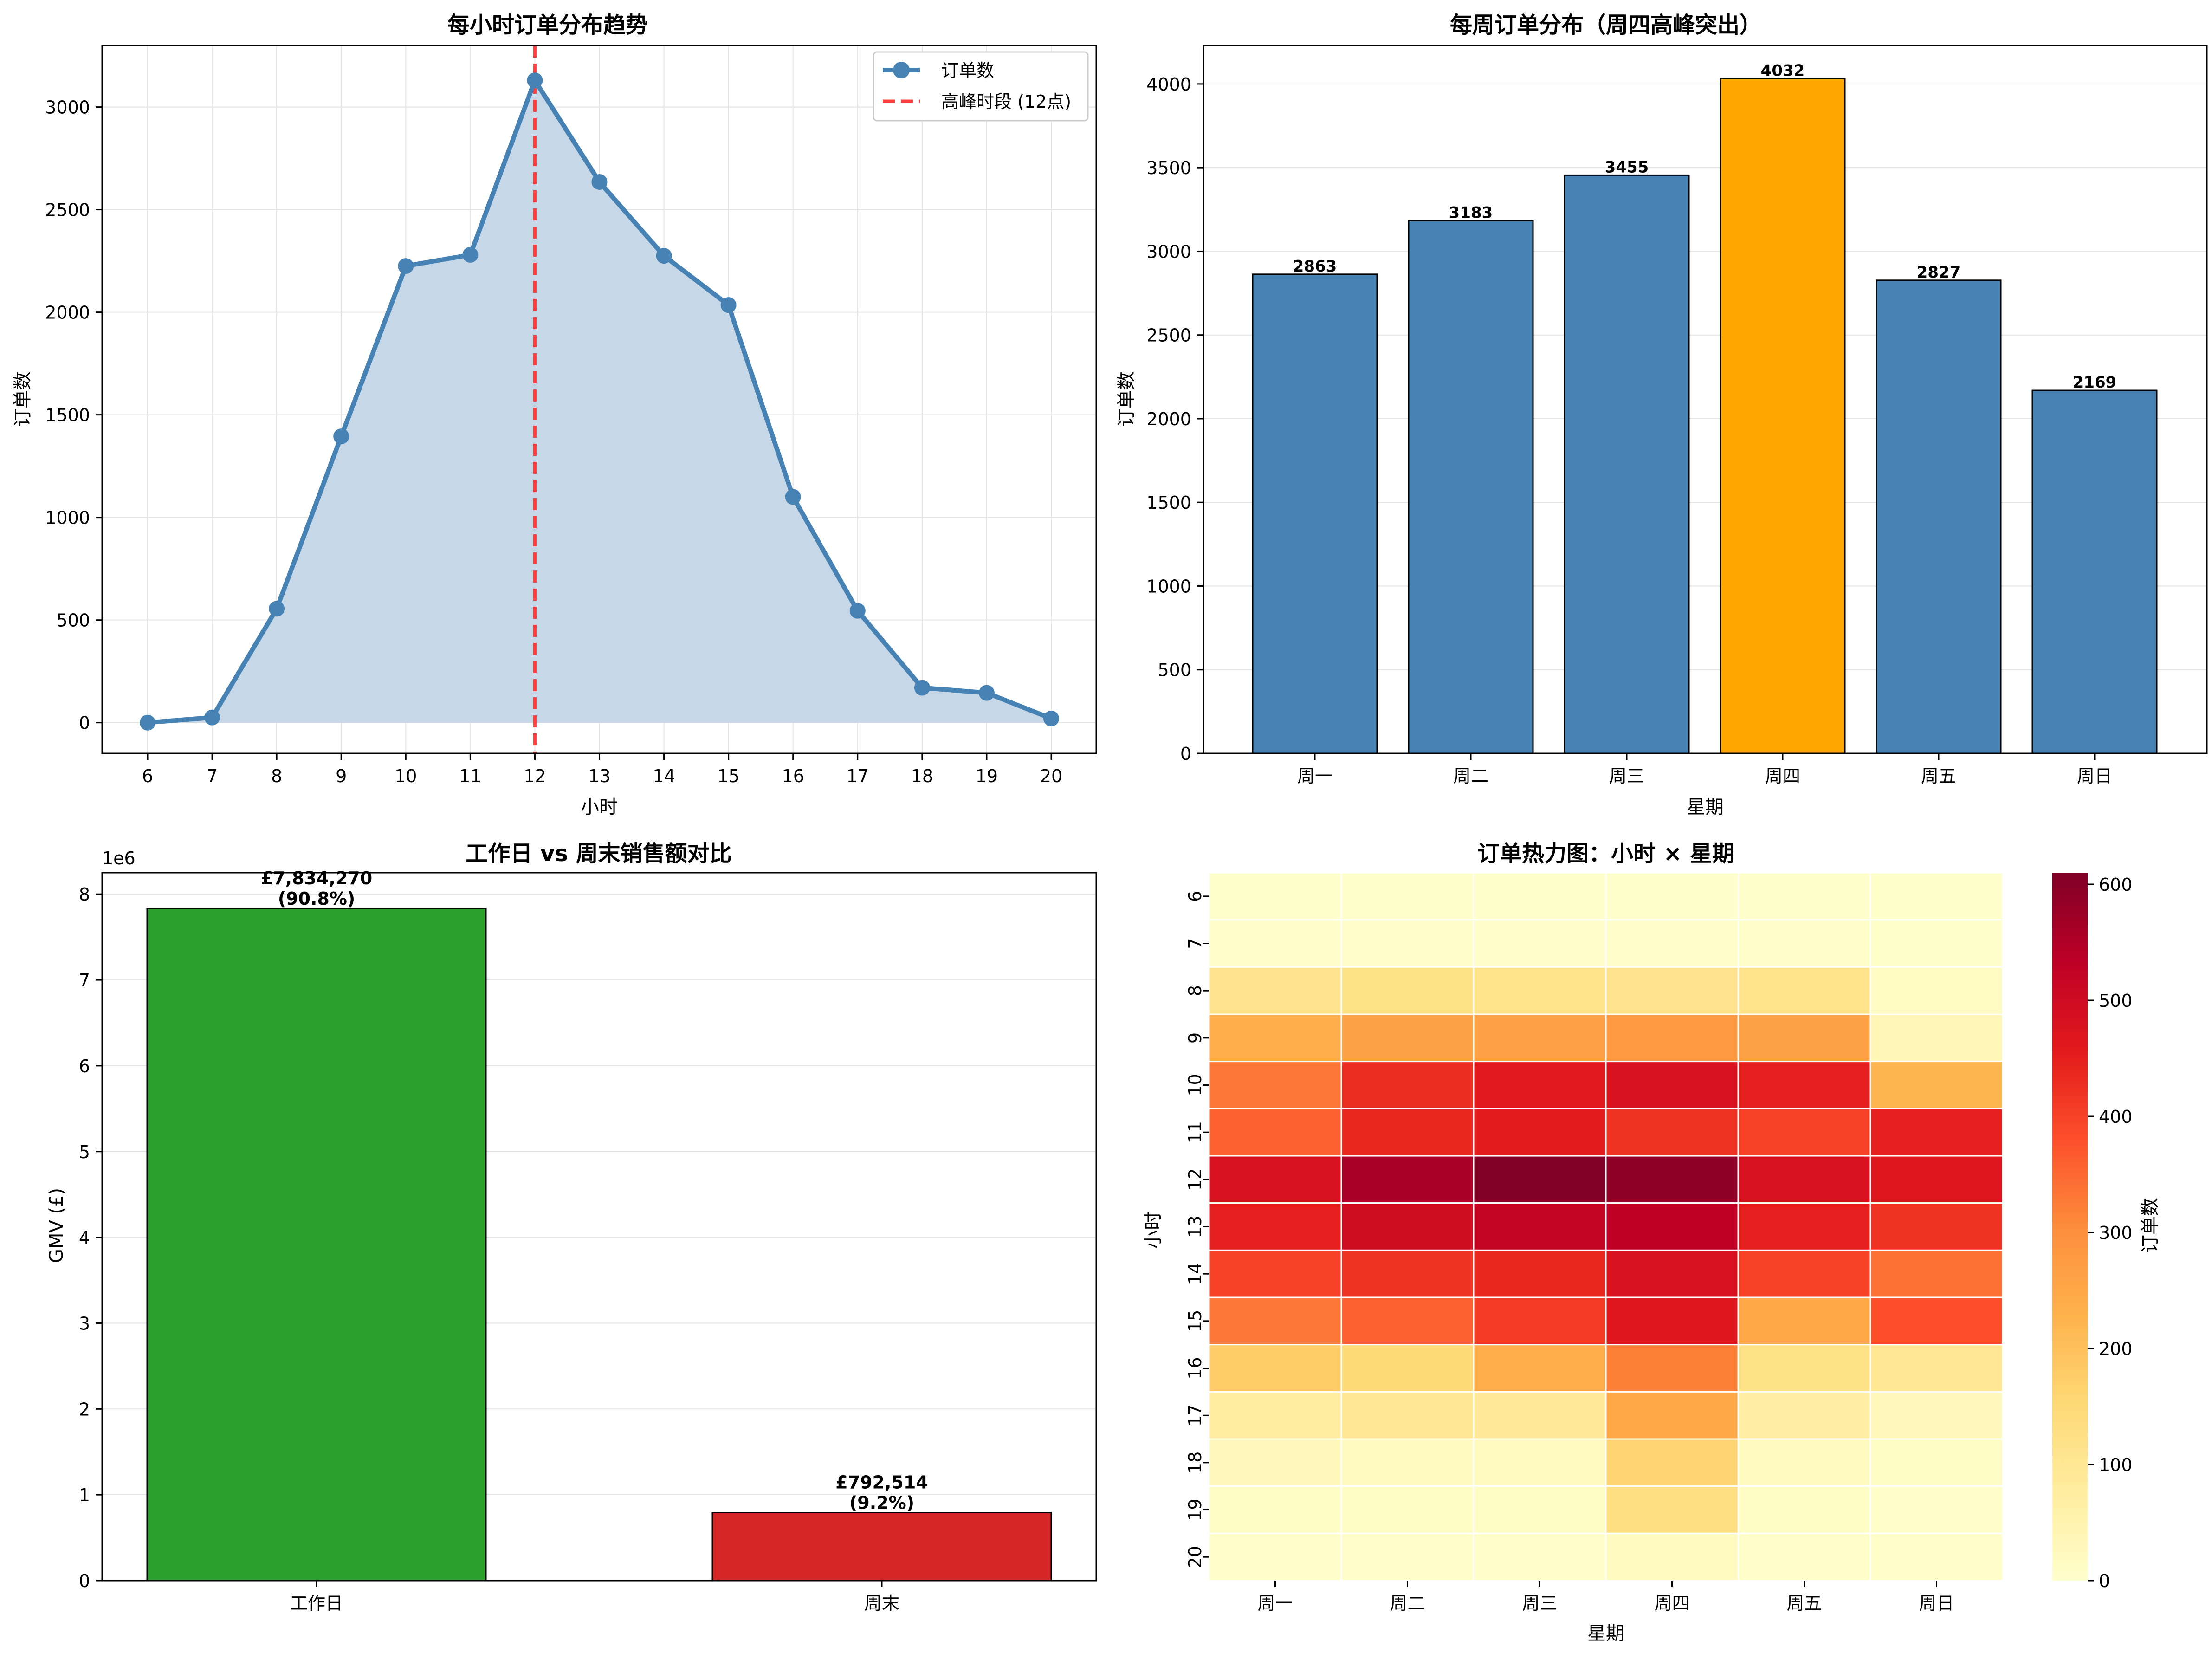 The image size is (2212, 1653). Describe the element at coordinates (90, 1237) in the screenshot. I see `y-tick-labels: 0 1 2 3 4 5 6 7 8` at that location.